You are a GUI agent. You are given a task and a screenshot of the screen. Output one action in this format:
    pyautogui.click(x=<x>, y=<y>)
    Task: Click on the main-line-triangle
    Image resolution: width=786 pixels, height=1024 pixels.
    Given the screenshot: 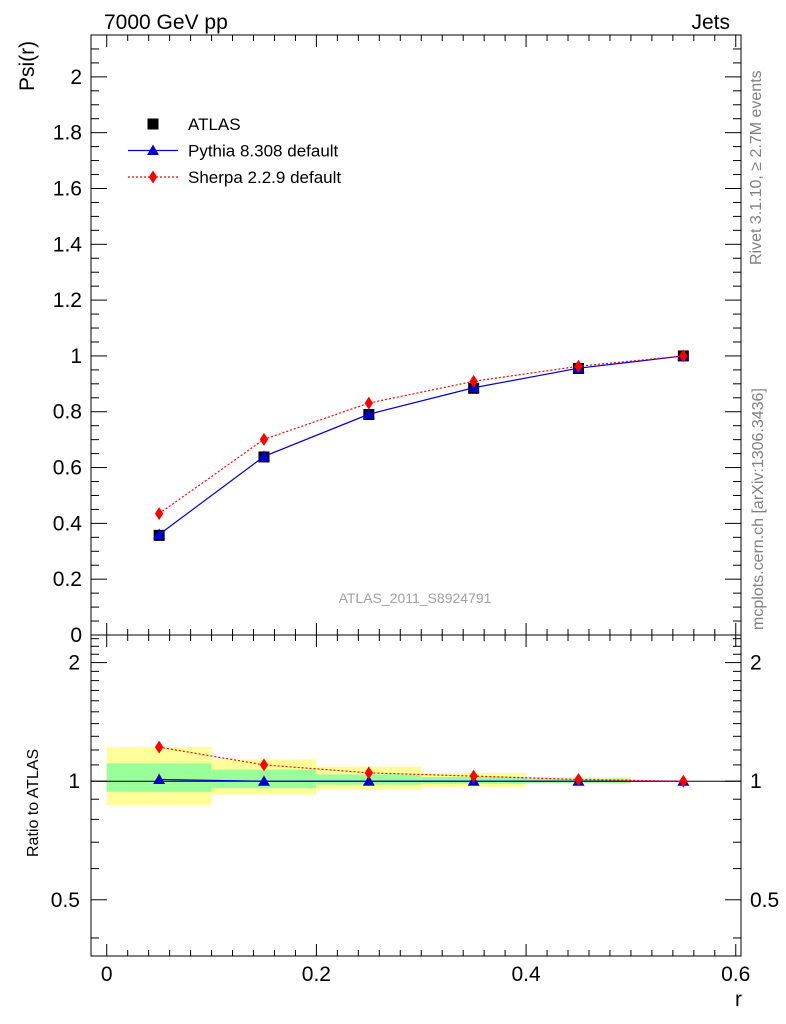 What is the action you would take?
    pyautogui.click(x=421, y=445)
    